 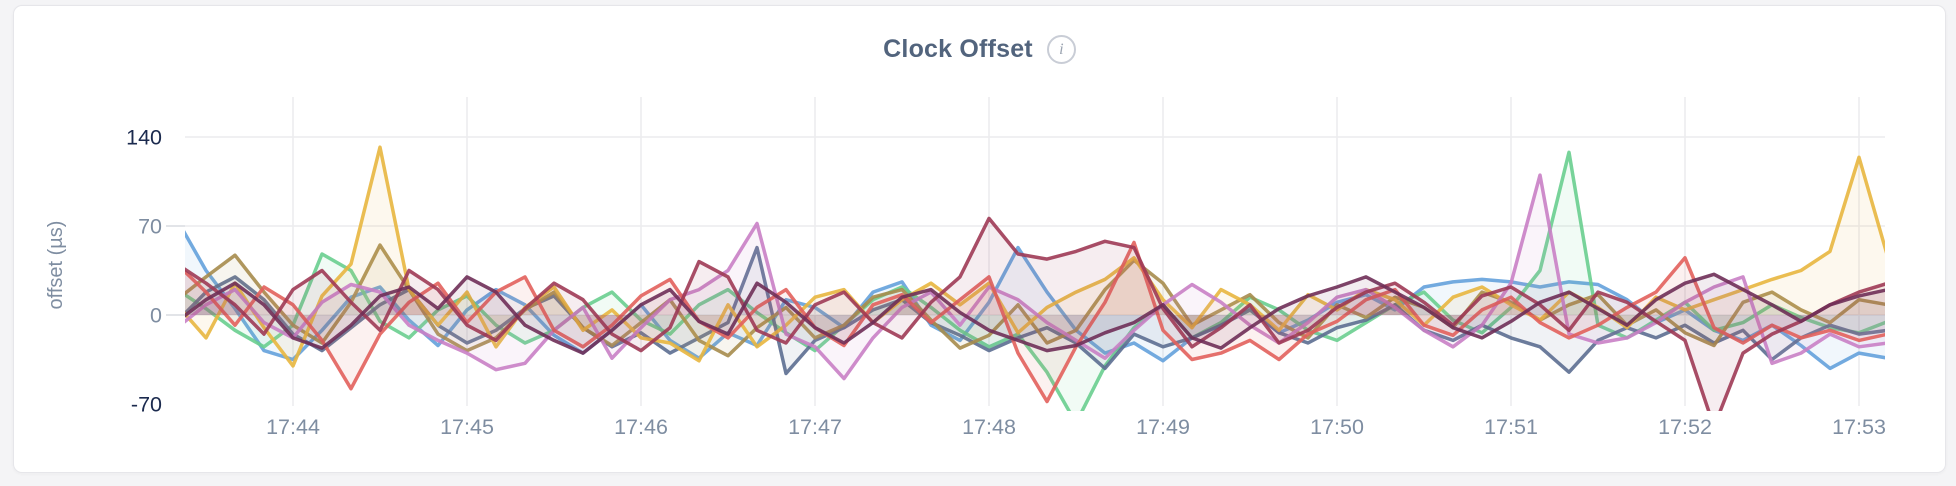 I want to click on x-tick-label: 17:53, so click(x=1859, y=427).